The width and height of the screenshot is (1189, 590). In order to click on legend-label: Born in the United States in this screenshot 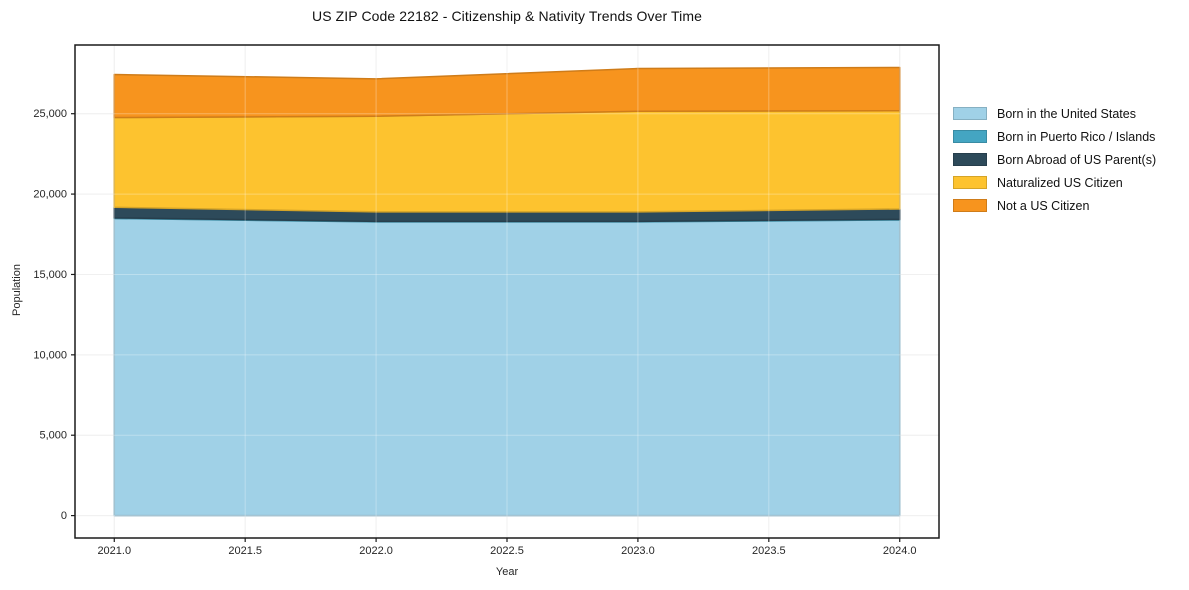, I will do `click(1066, 113)`.